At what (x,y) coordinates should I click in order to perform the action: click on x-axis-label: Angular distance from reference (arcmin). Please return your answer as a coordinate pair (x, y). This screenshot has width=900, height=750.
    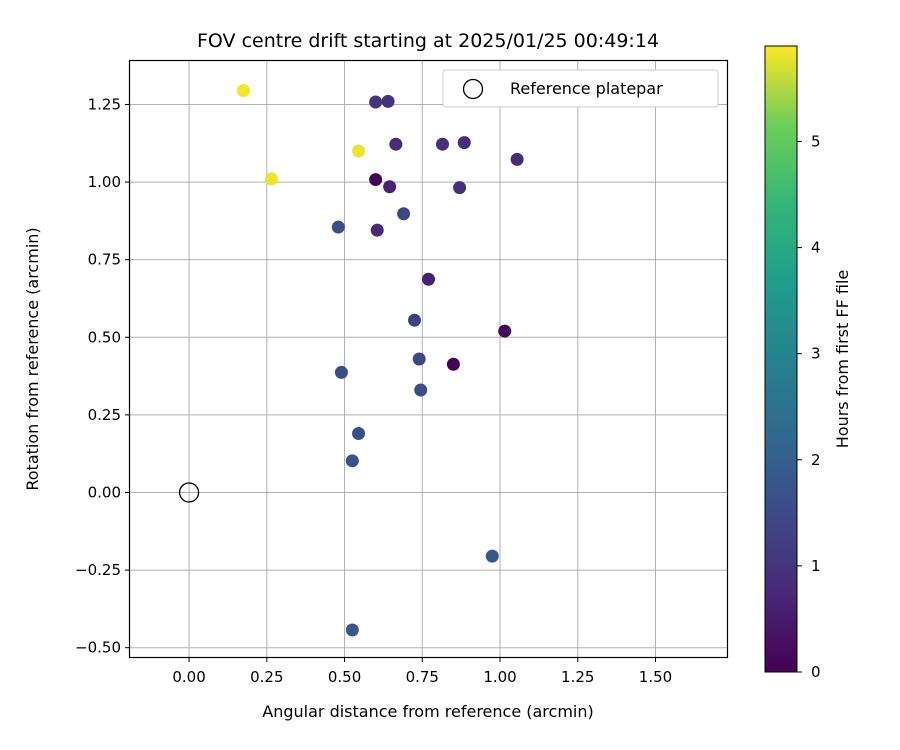
    Looking at the image, I should click on (427, 711).